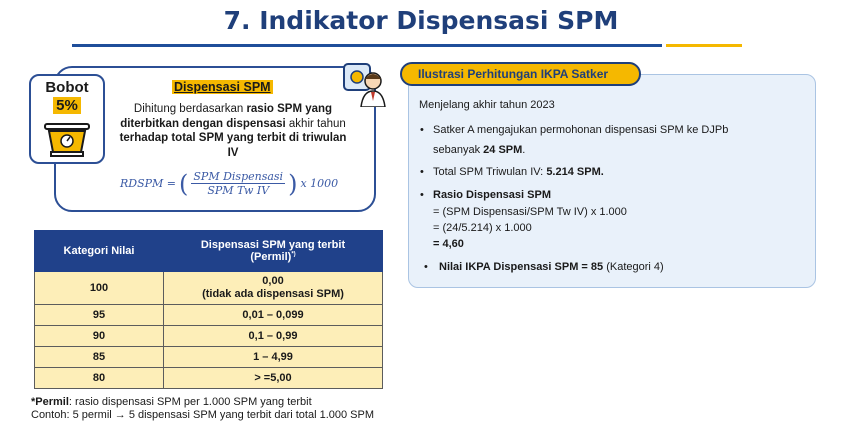 This screenshot has width=842, height=434. I want to click on cell-nilai: 0,01 – 0,099, so click(273, 315).